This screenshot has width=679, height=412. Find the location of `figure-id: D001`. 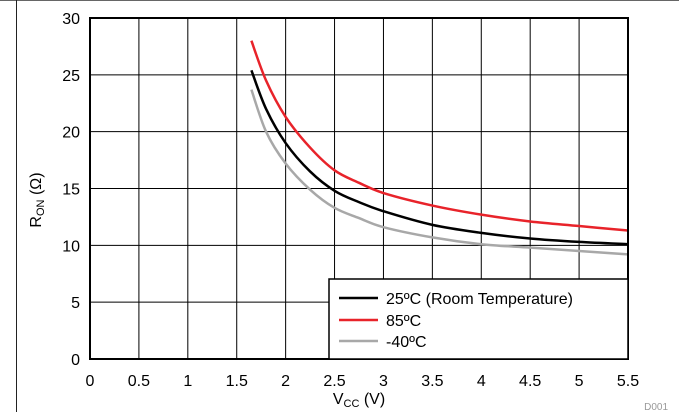

figure-id: D001 is located at coordinates (656, 407).